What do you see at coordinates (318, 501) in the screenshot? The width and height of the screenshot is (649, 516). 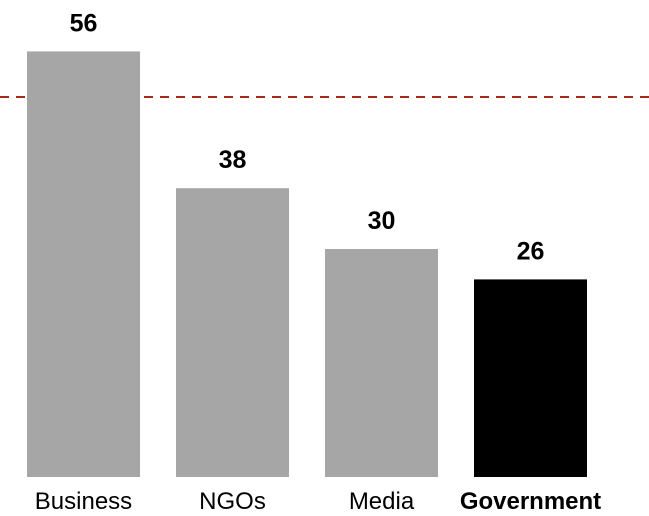 I see `category-label-group: Business NGOs Media Government` at bounding box center [318, 501].